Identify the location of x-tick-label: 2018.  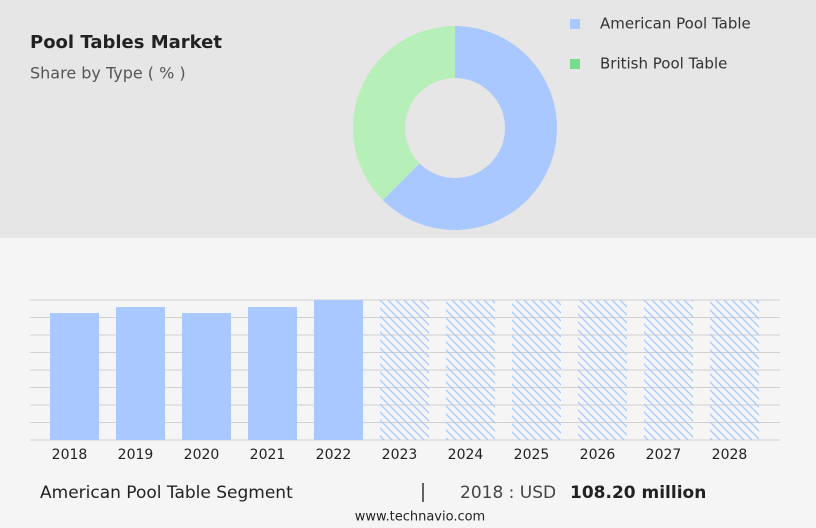
(70, 455).